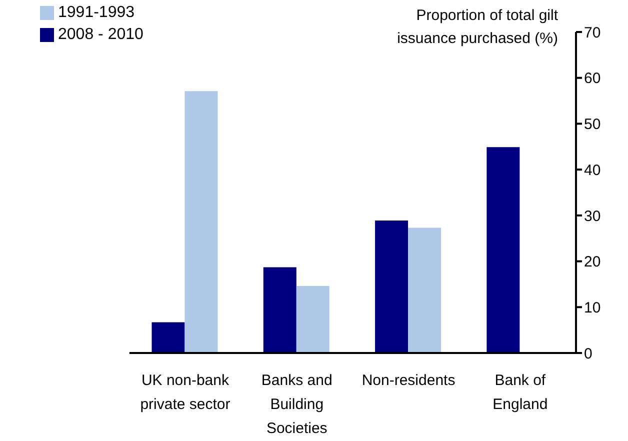 This screenshot has height=441, width=628. What do you see at coordinates (409, 380) in the screenshot?
I see `x-tick-label: Non-residents` at bounding box center [409, 380].